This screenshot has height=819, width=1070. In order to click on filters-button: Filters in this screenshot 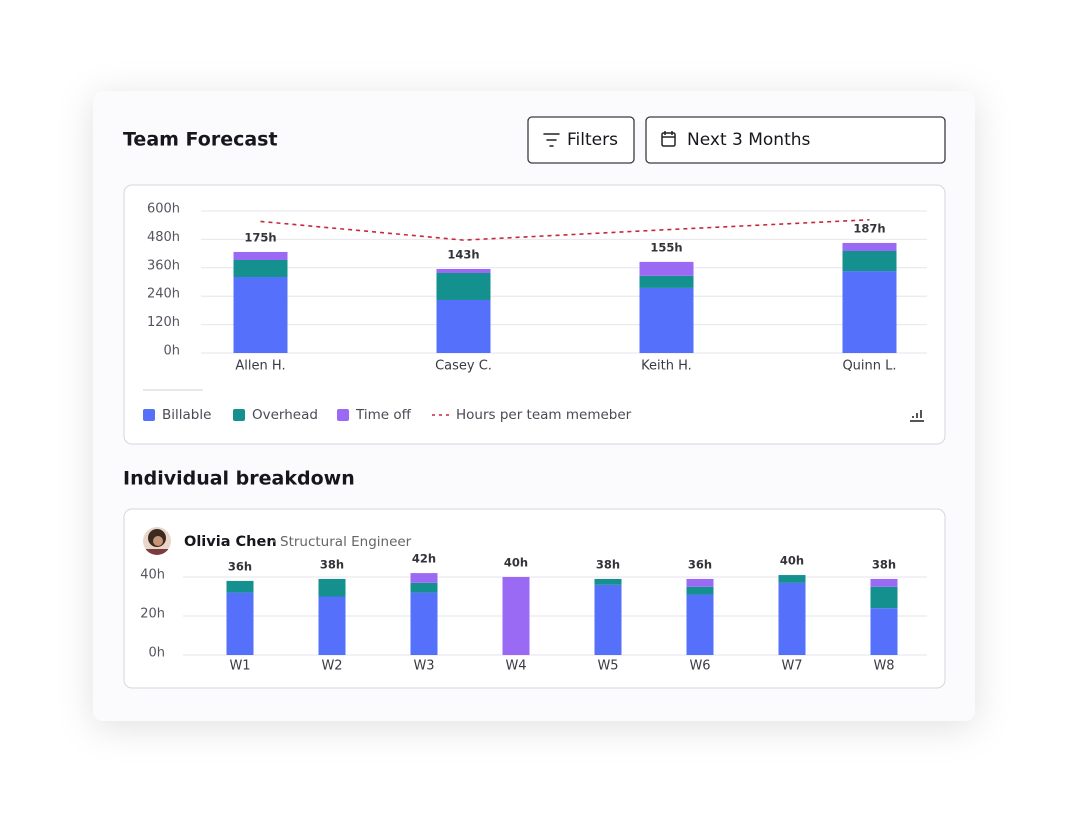, I will do `click(581, 140)`.